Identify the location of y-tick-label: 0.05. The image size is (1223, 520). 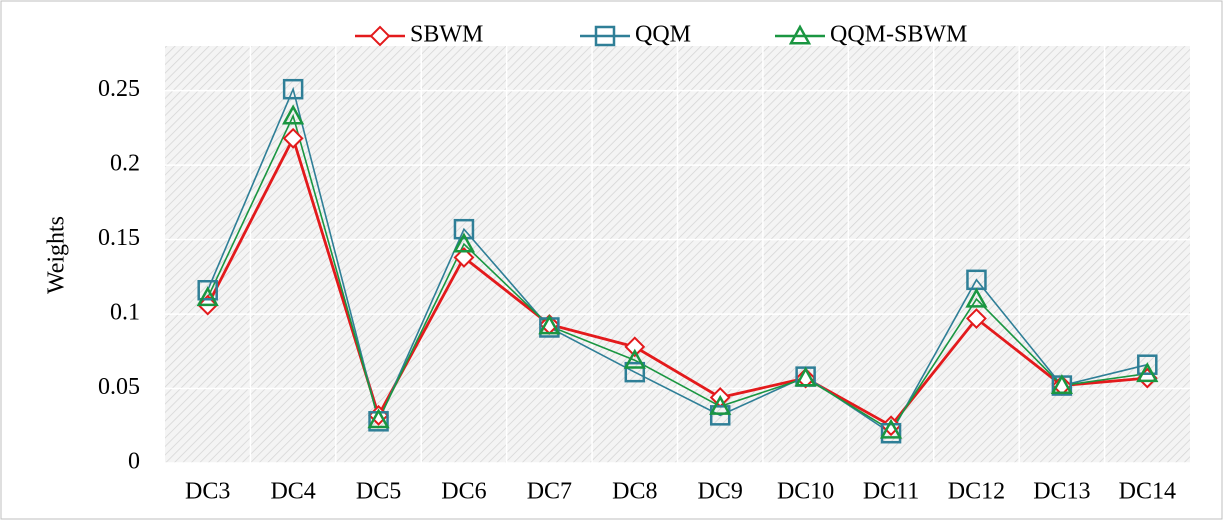
(119, 387).